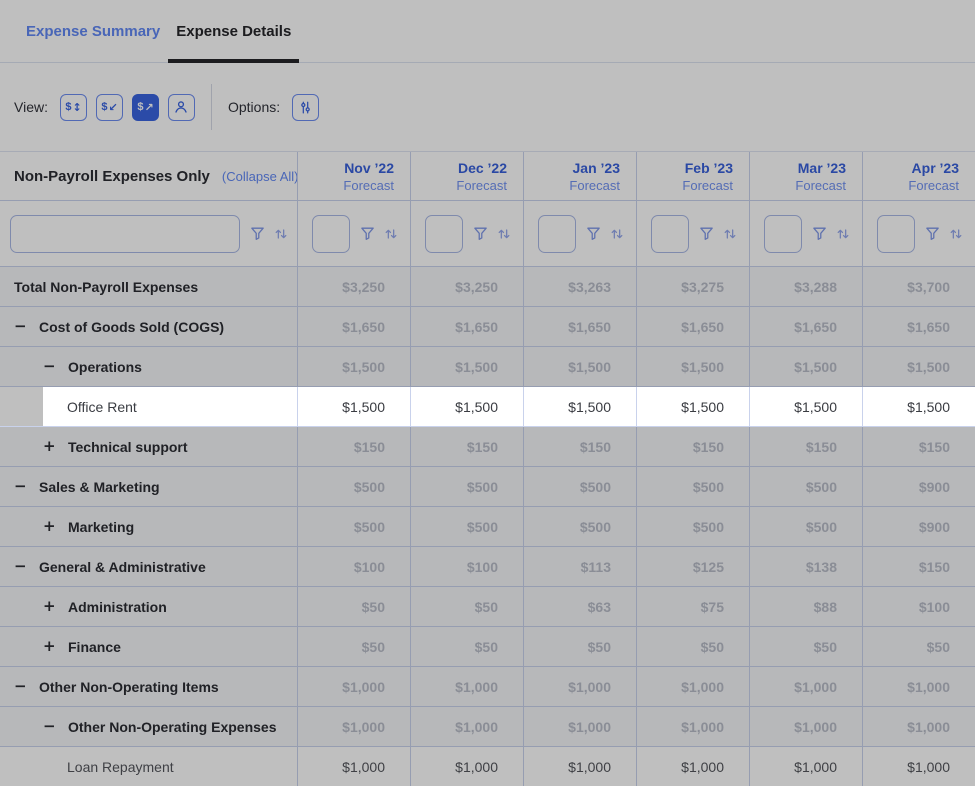 Image resolution: width=975 pixels, height=786 pixels. Describe the element at coordinates (148, 606) in the screenshot. I see `row-label-cell: + Administration` at that location.